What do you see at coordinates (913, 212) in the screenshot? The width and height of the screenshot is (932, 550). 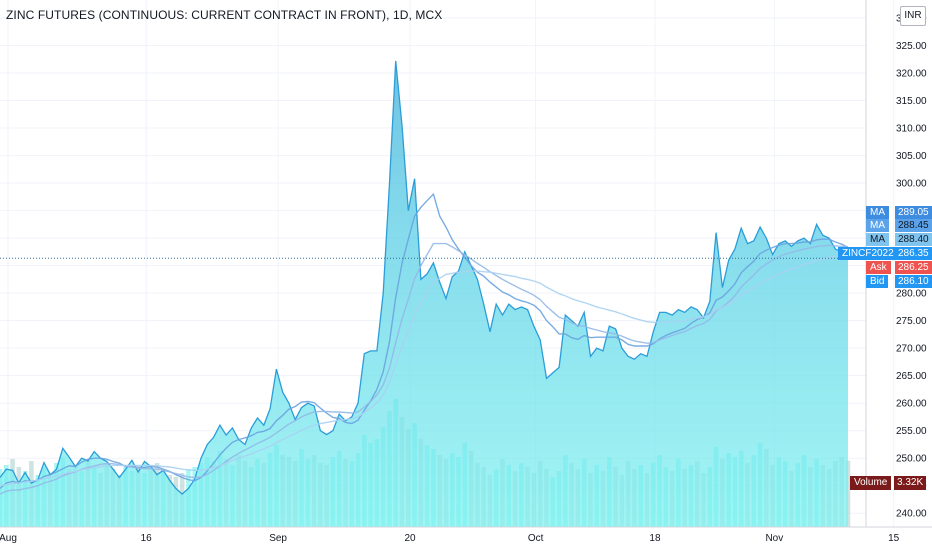 I see `ma-tag-1-value: 289.05` at bounding box center [913, 212].